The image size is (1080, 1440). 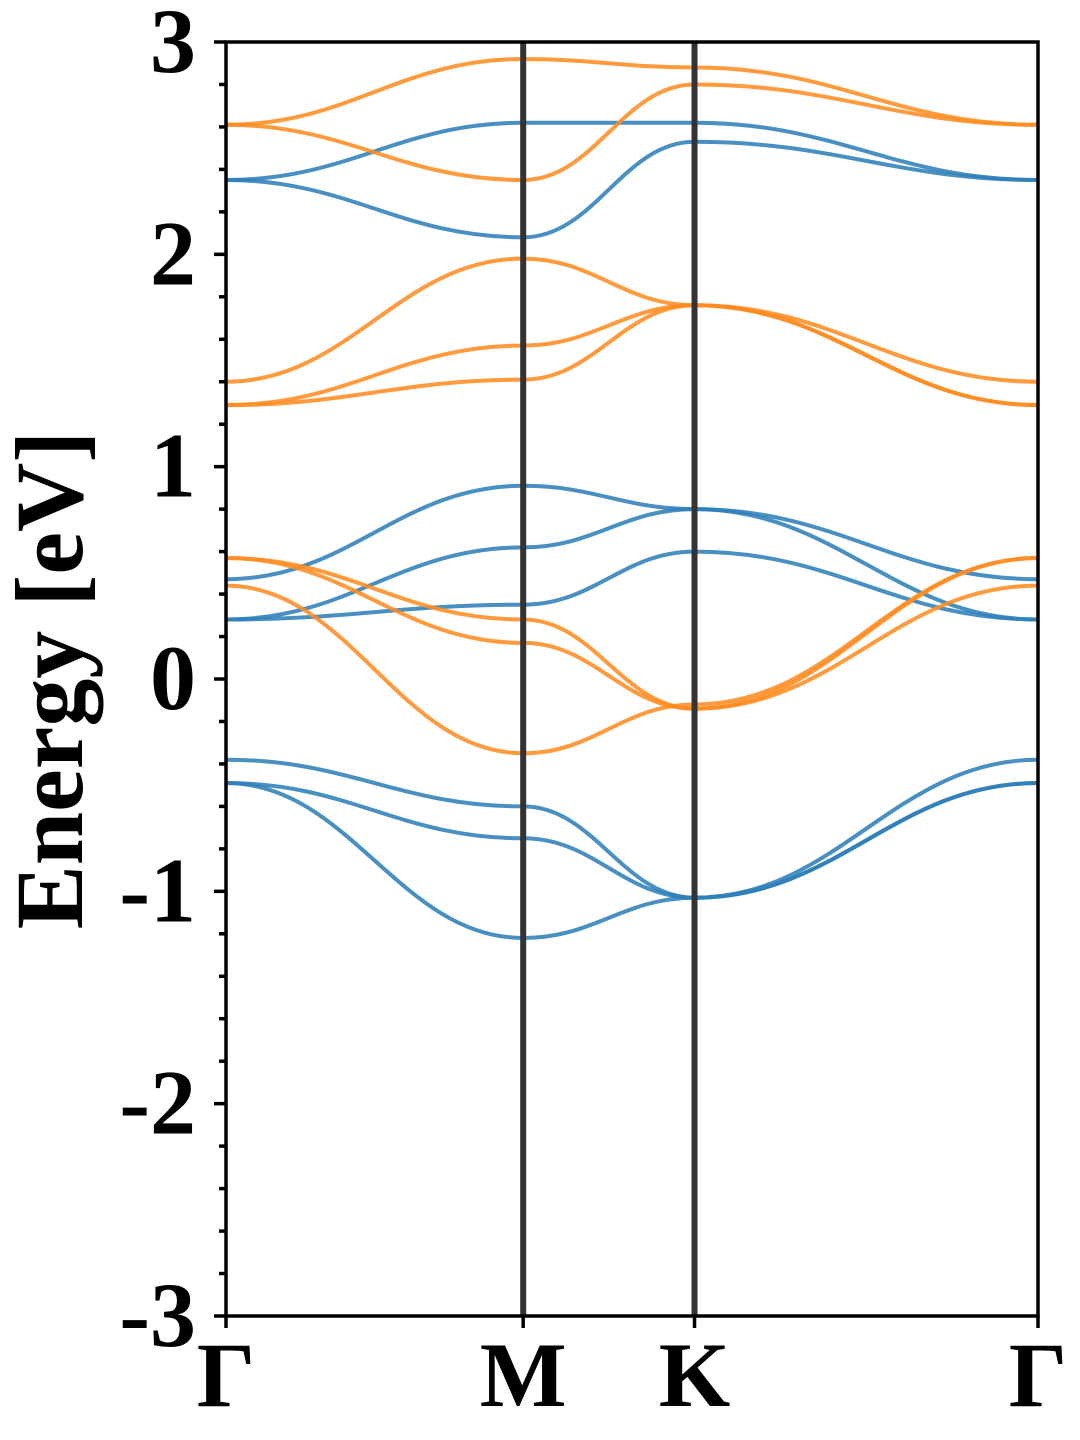 What do you see at coordinates (157, 1315) in the screenshot?
I see `y-tick-label: -3` at bounding box center [157, 1315].